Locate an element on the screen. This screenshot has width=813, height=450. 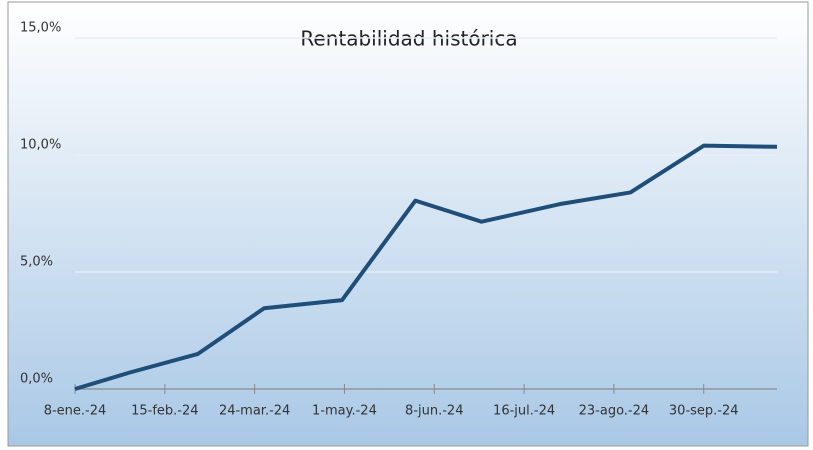
x-tick-label: 16-jul.-24 is located at coordinates (524, 411).